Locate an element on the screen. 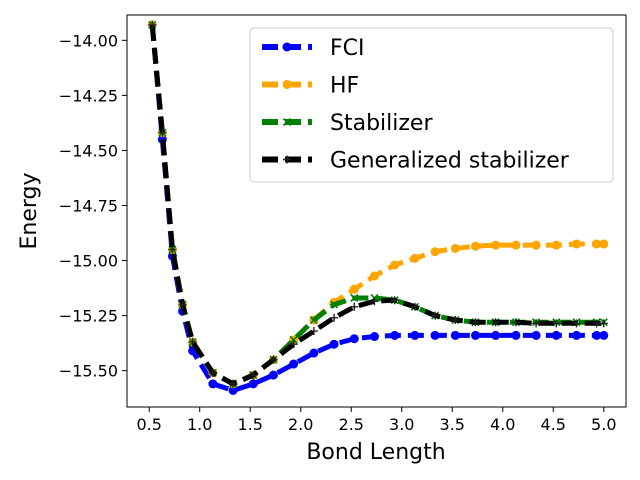 The width and height of the screenshot is (640, 480). legend-entry-generalized-stabilizer: Generalized stabilizer is located at coordinates (416, 161).